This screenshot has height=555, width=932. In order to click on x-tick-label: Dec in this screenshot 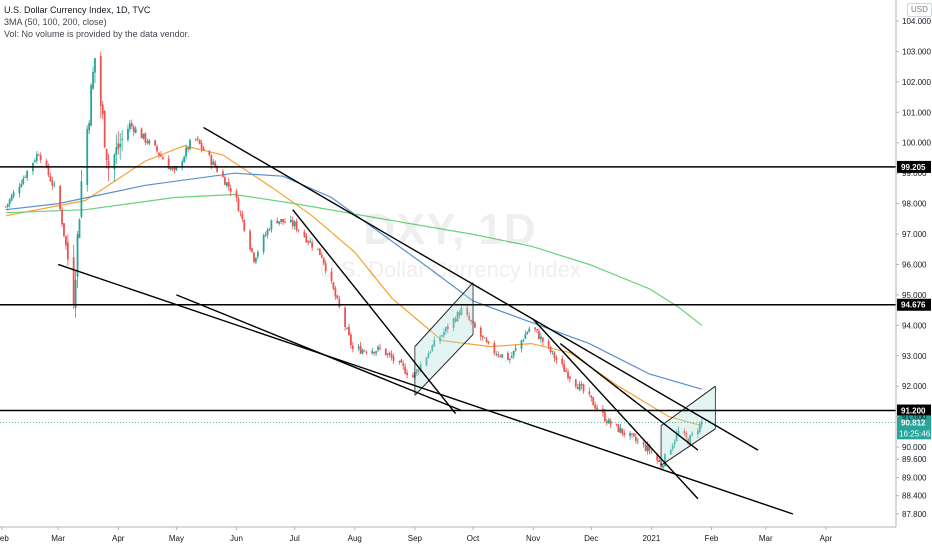, I will do `click(591, 538)`.